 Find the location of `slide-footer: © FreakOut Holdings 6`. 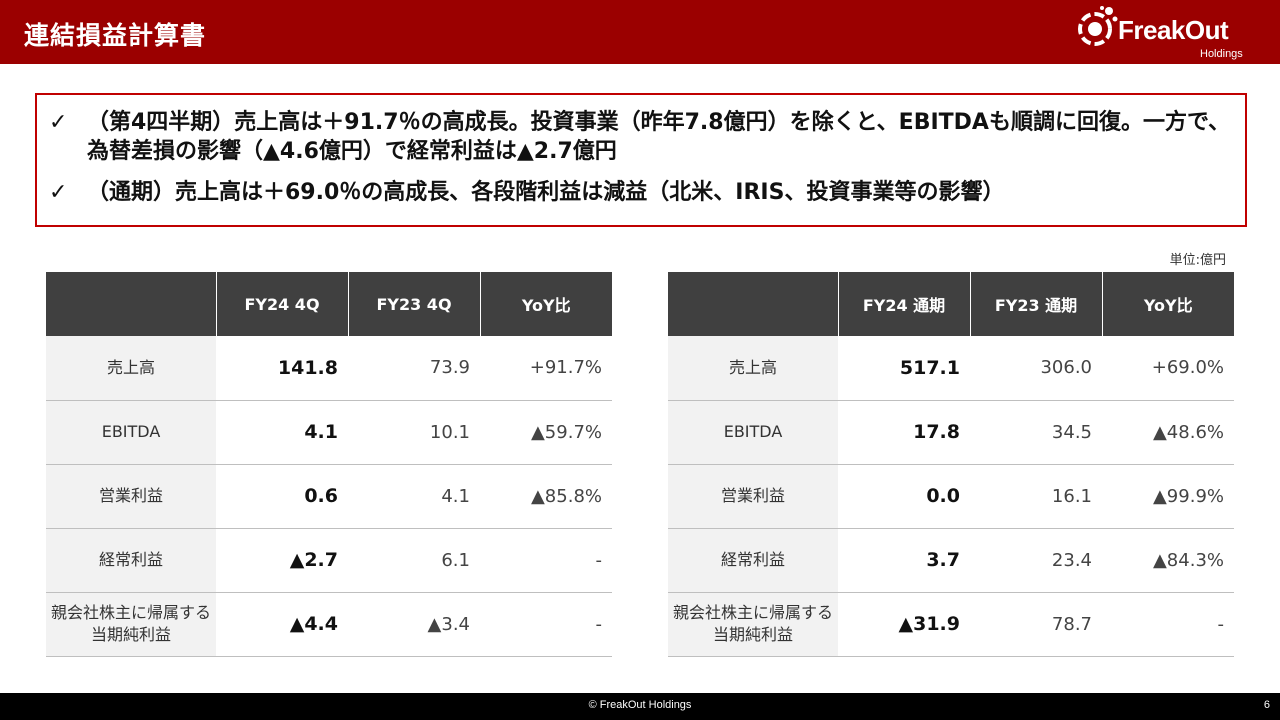

slide-footer: © FreakOut Holdings 6 is located at coordinates (640, 706).